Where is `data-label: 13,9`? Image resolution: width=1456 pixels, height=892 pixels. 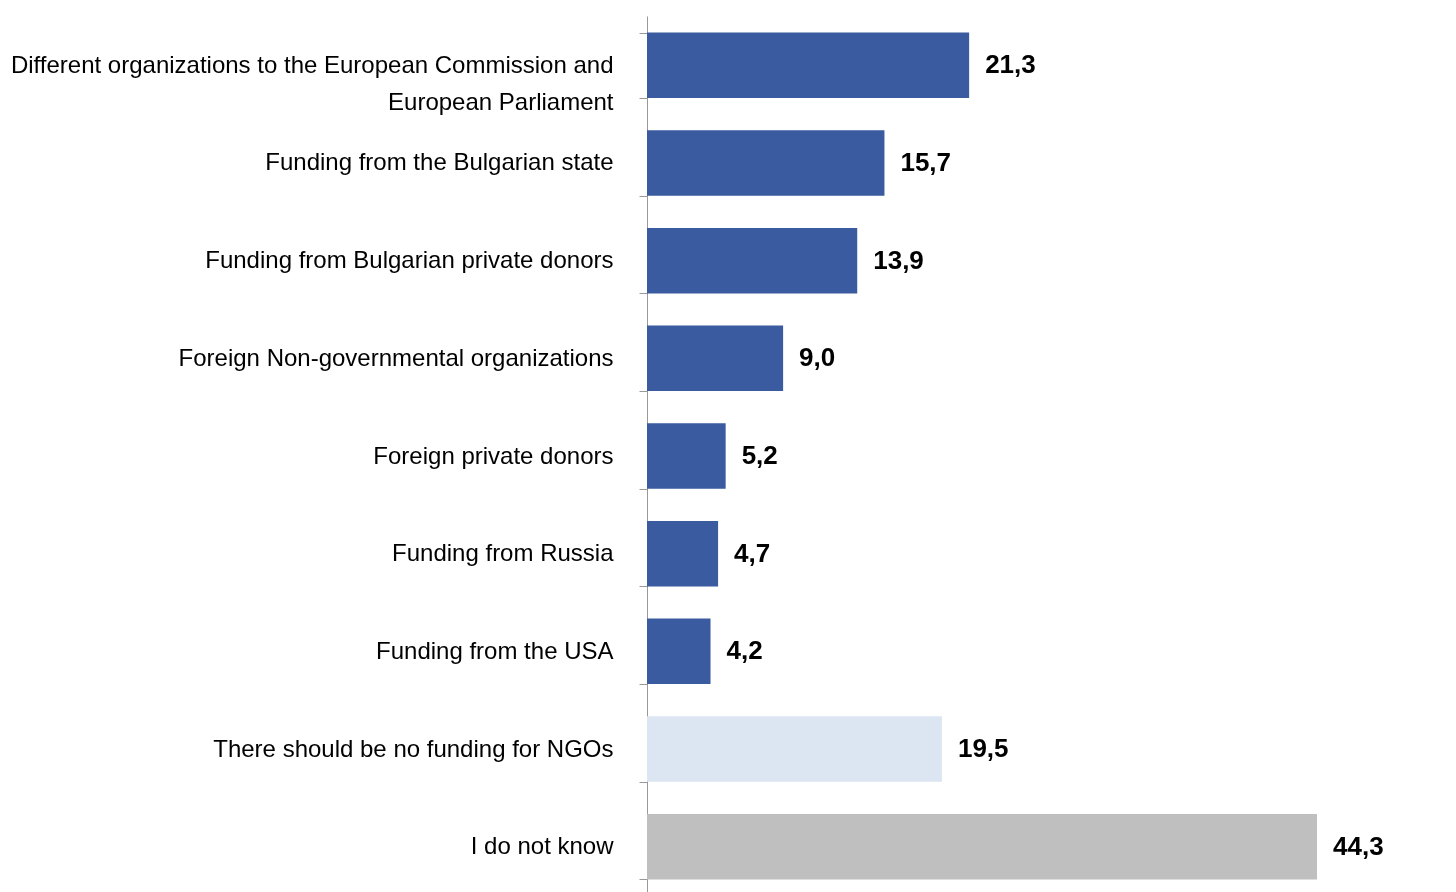
data-label: 13,9 is located at coordinates (898, 259).